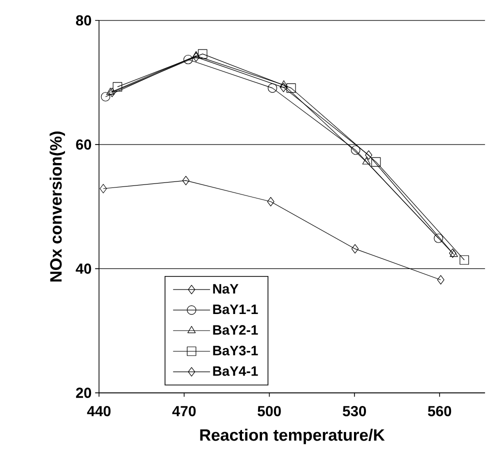 The height and width of the screenshot is (470, 486). Describe the element at coordinates (184, 411) in the screenshot. I see `x-tick-label: 470` at that location.